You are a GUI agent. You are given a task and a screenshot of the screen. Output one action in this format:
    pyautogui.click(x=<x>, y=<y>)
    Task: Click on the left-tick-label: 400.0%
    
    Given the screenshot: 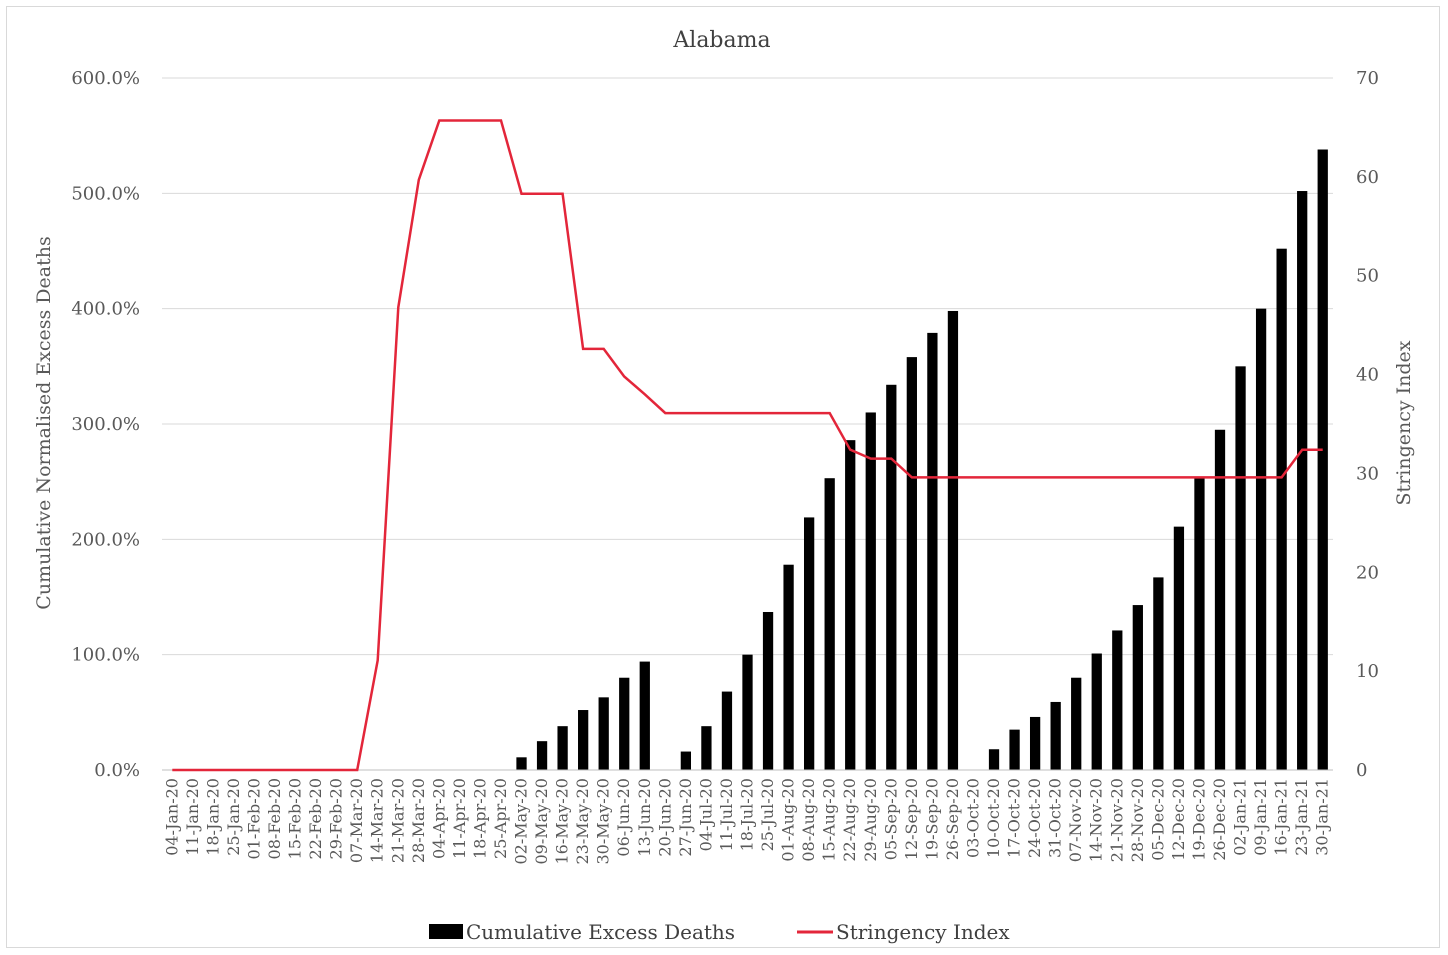 What is the action you would take?
    pyautogui.click(x=105, y=309)
    